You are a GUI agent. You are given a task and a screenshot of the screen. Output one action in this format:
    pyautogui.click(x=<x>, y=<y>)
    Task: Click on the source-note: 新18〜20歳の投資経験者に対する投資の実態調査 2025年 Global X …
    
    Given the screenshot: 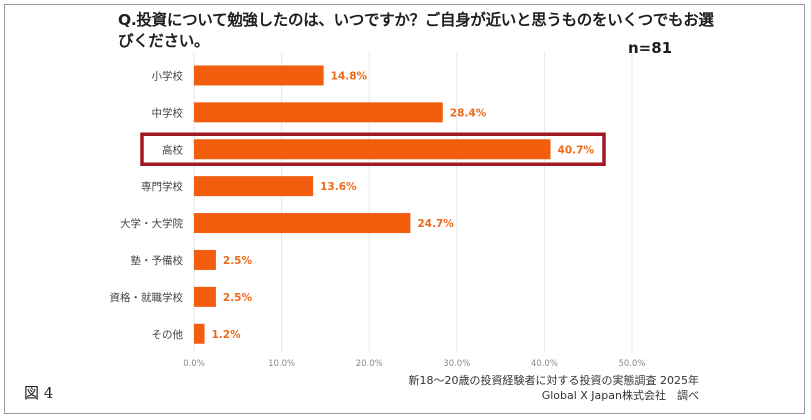 What is the action you would take?
    pyautogui.click(x=554, y=388)
    